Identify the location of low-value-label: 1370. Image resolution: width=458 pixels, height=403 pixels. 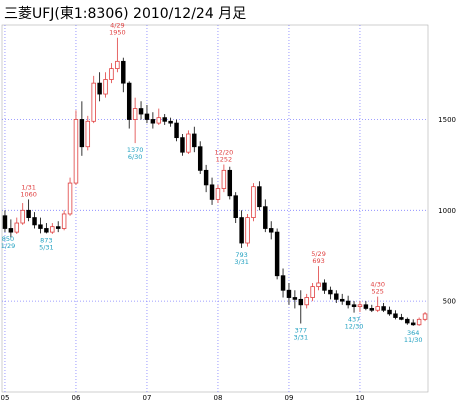
(135, 150).